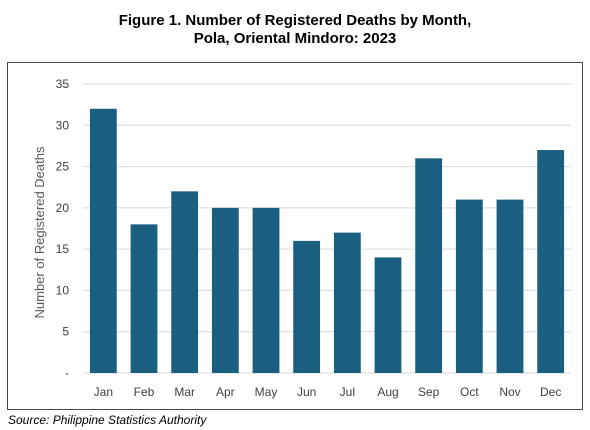  Describe the element at coordinates (185, 282) in the screenshot. I see `bar-mar` at that location.